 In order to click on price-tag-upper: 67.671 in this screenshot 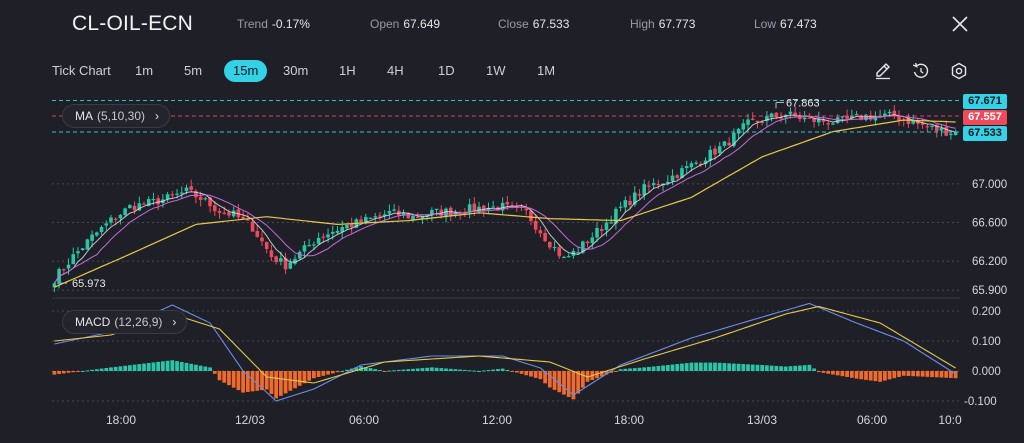, I will do `click(985, 101)`.